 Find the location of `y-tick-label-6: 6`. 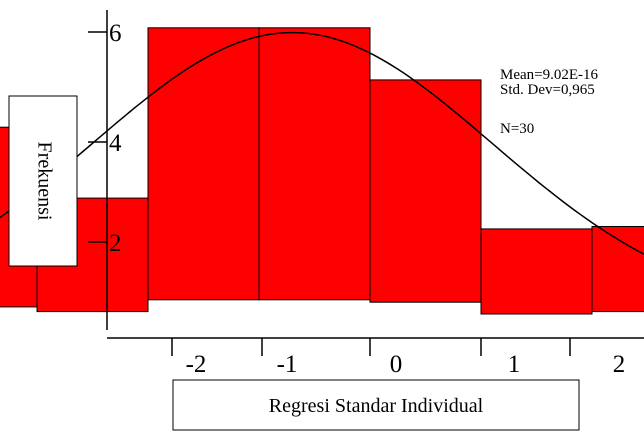

y-tick-label-6: 6 is located at coordinates (115, 33).